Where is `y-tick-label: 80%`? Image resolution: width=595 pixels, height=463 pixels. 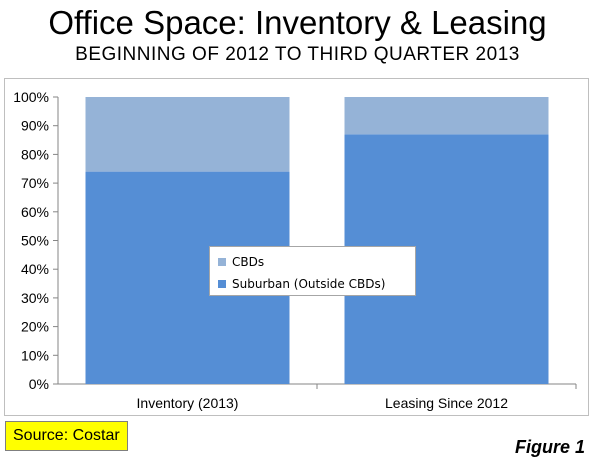
y-tick-label: 80% is located at coordinates (35, 154).